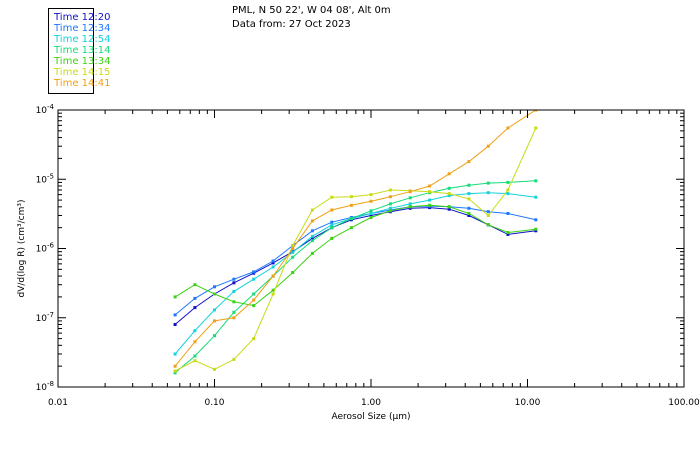  I want to click on y-tick-label: 10⁻⁶, so click(45, 248).